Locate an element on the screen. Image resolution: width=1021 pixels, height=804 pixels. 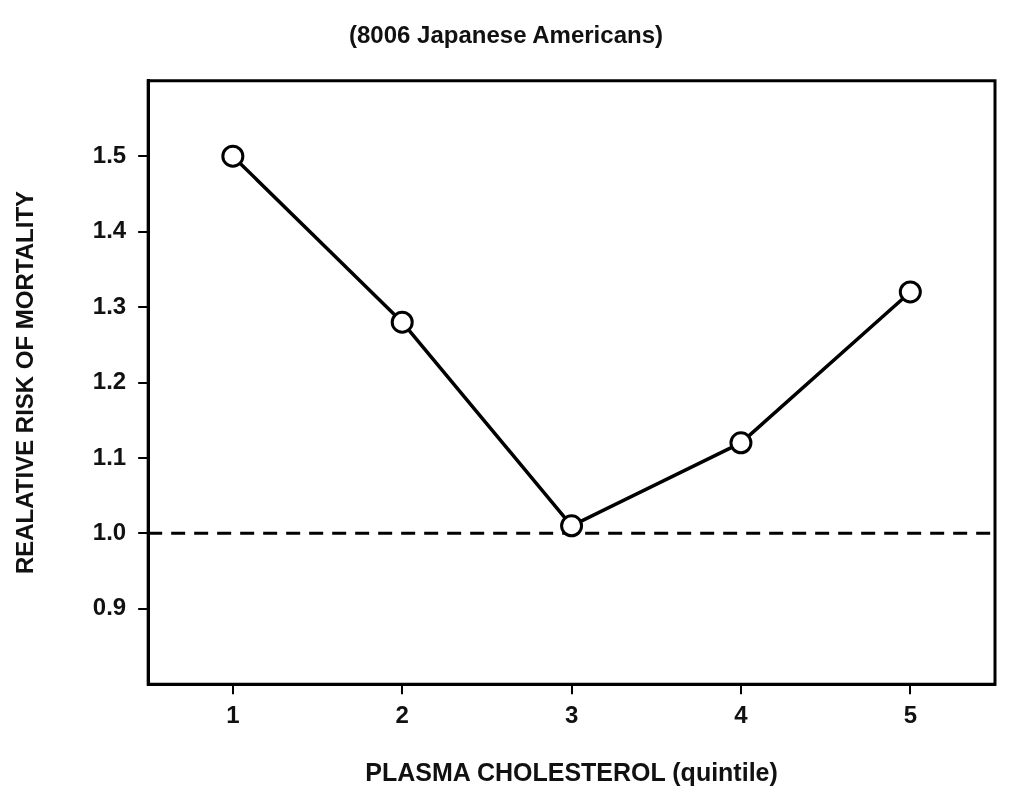
y-tick-label: 1.4 is located at coordinates (109, 230).